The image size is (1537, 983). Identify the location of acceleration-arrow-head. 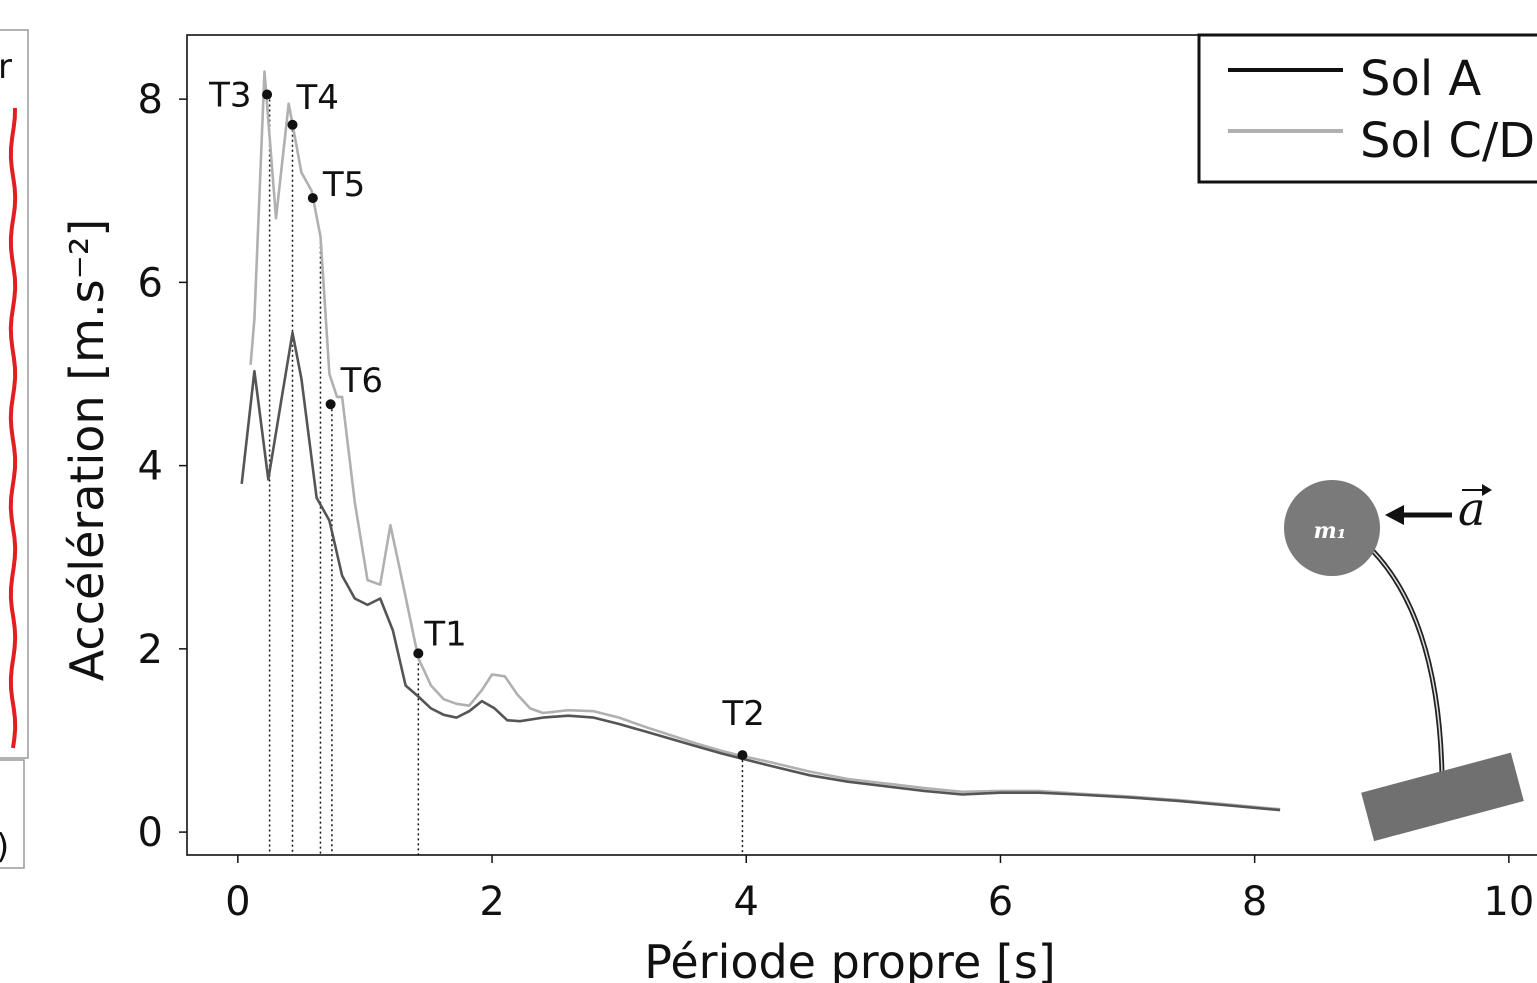
(1394, 515).